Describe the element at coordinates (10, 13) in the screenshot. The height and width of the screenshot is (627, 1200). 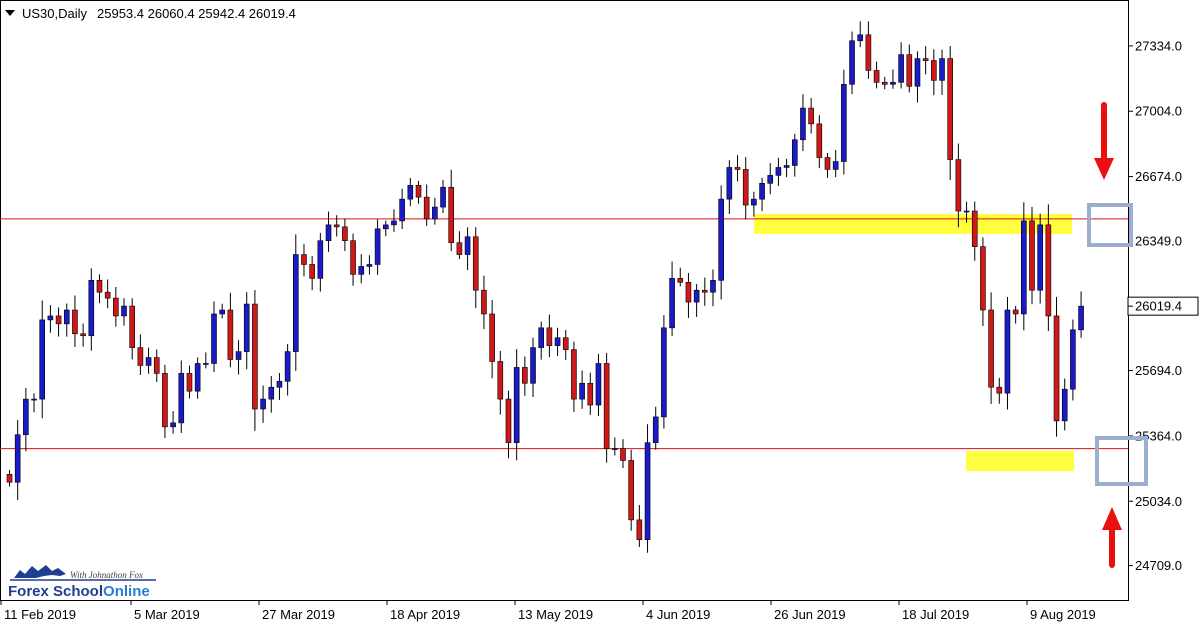
I see `collapse-triangle-icon` at that location.